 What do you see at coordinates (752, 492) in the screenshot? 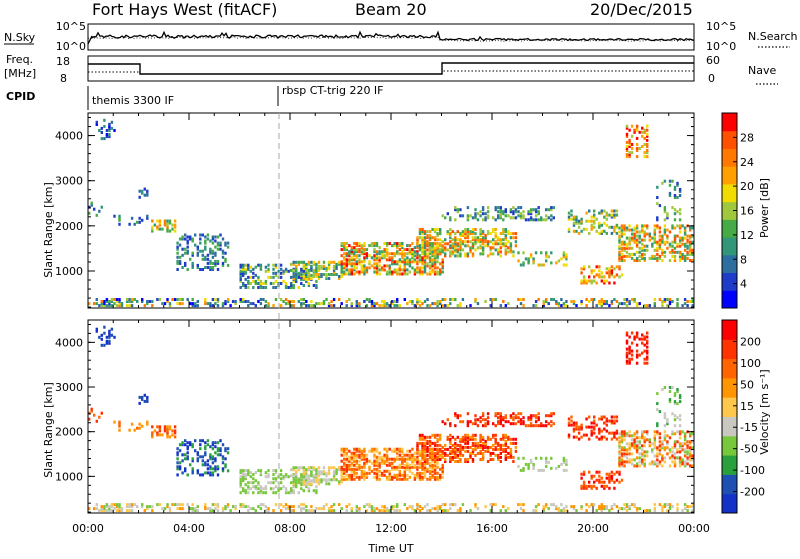
I see `velocity-colorbar-tick-label: -200` at bounding box center [752, 492].